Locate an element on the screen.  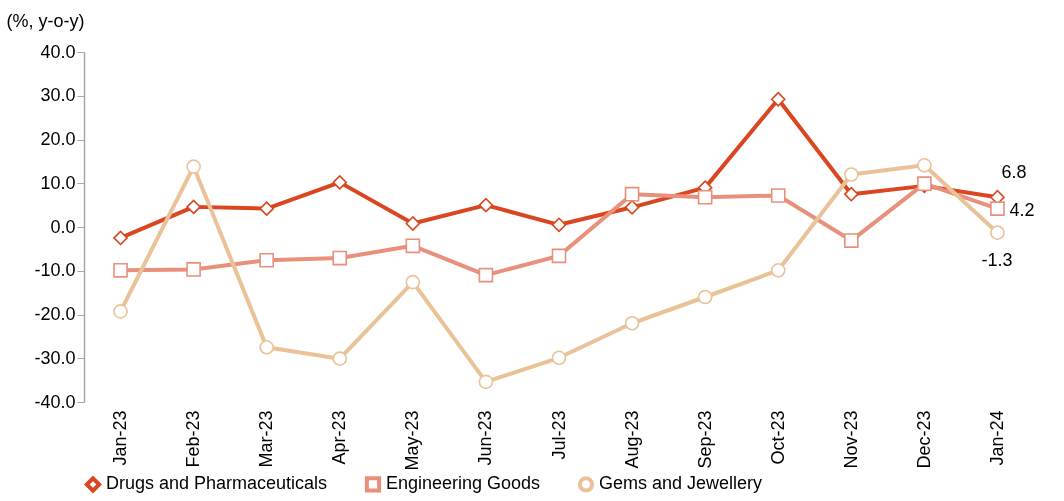
y-tick-label: 30.0 is located at coordinates (58, 95).